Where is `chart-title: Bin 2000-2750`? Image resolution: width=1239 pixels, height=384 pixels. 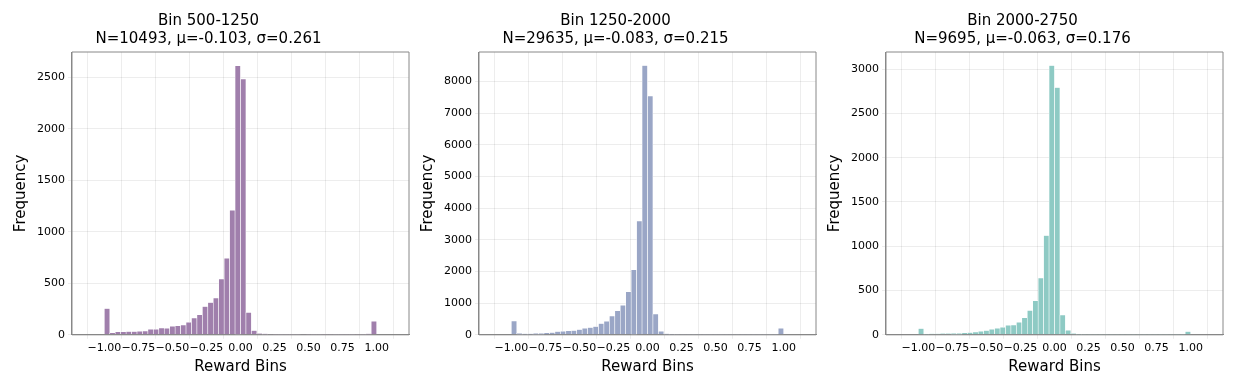
chart-title: Bin 2000-2750 is located at coordinates (1022, 19).